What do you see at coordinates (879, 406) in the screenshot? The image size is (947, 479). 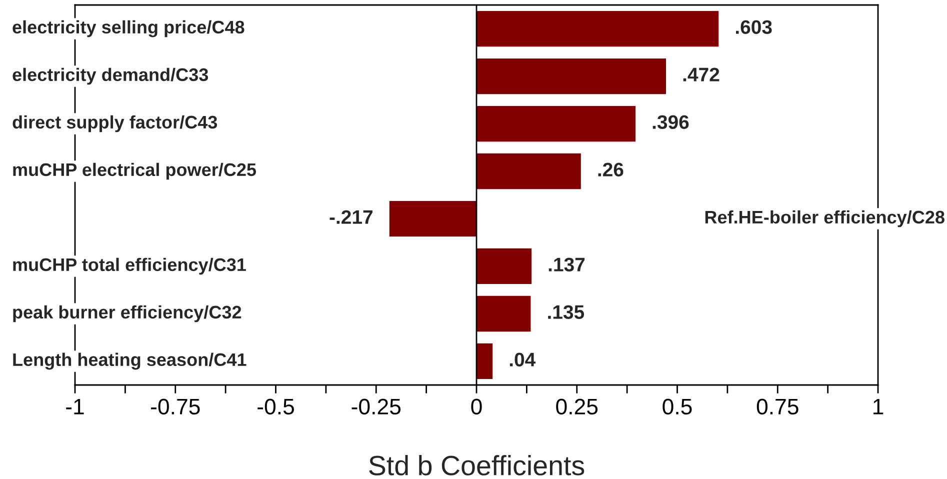 I see `x-tick-label: 1` at bounding box center [879, 406].